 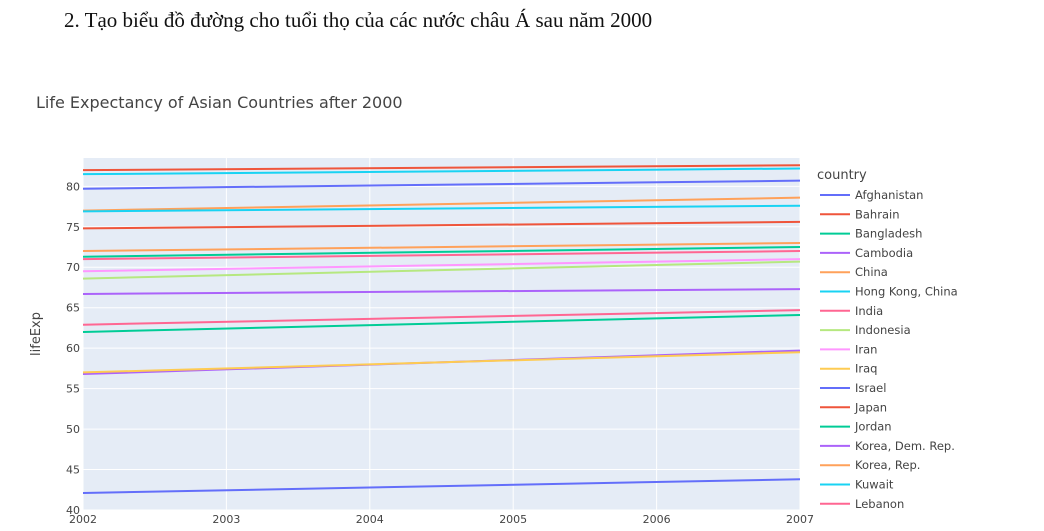 I want to click on series-line-korea-dem-rep-, so click(x=441, y=291).